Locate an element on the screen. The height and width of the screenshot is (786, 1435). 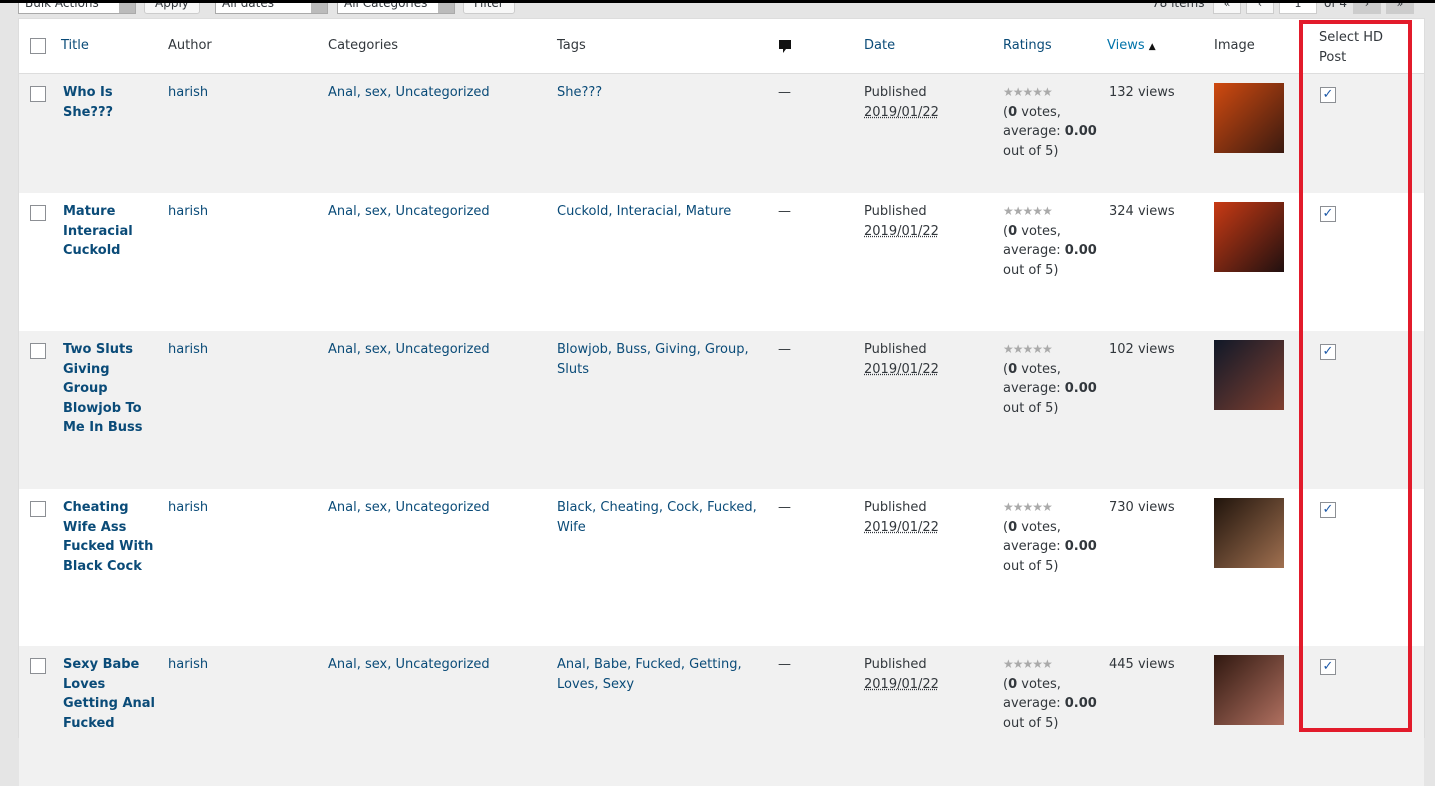
select-all-checkbox is located at coordinates (38, 46).